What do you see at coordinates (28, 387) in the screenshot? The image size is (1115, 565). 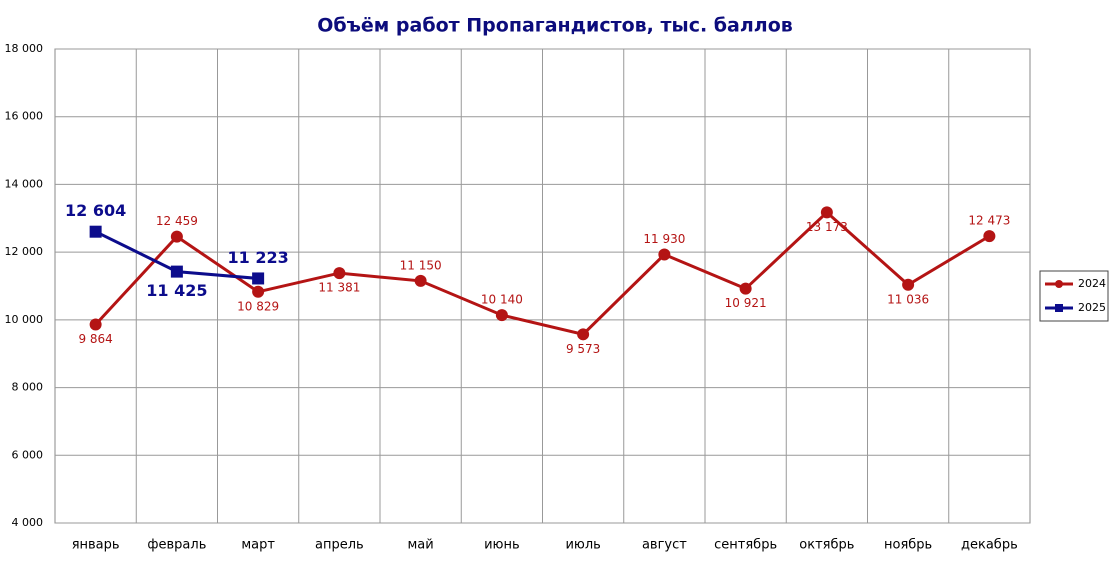 I see `y-tick-label: 8 000` at bounding box center [28, 387].